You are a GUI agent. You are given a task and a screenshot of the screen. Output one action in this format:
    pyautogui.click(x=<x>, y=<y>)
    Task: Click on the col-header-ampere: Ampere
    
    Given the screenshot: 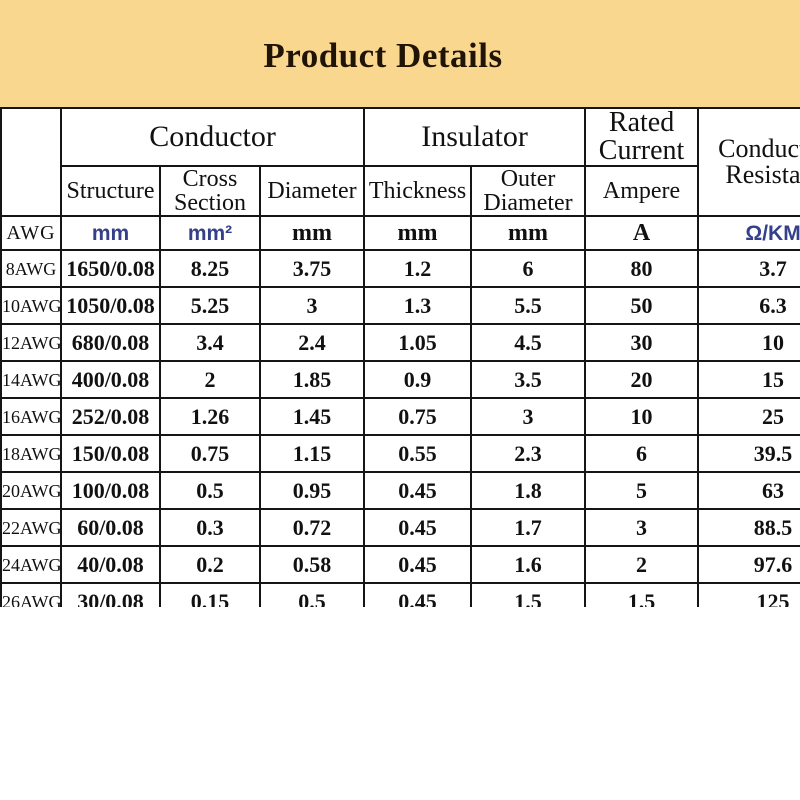 What is the action you would take?
    pyautogui.click(x=642, y=191)
    